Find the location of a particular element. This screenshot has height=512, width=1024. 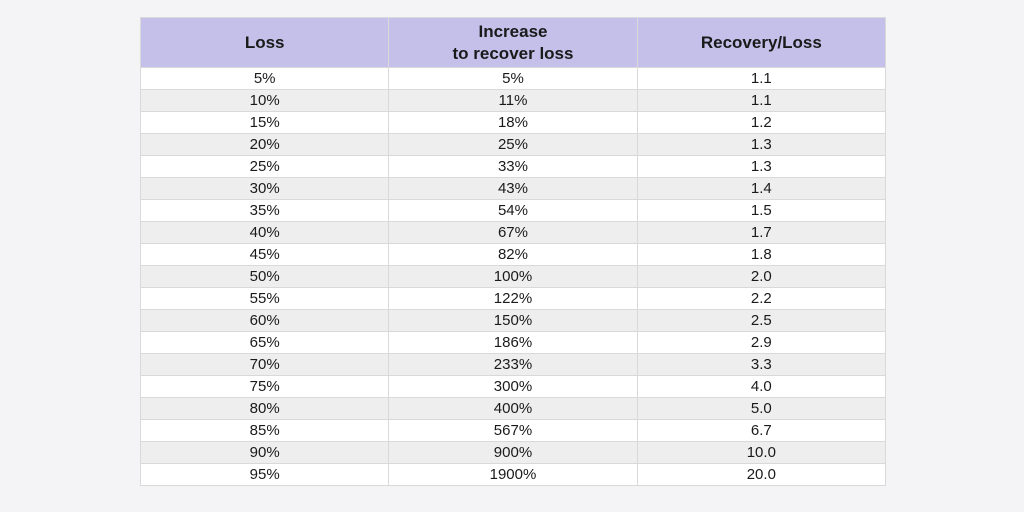

header-loss: Loss is located at coordinates (265, 42).